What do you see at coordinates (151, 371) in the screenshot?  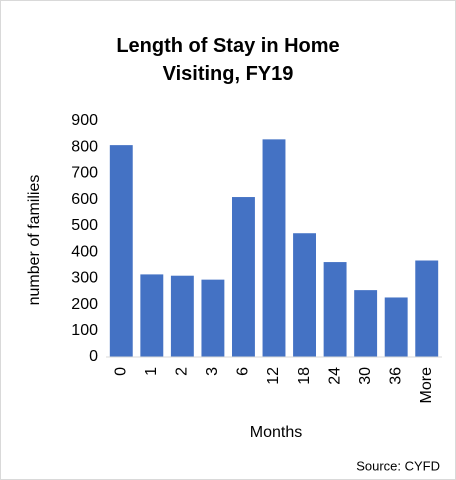 I see `x-tick-label: 1` at bounding box center [151, 371].